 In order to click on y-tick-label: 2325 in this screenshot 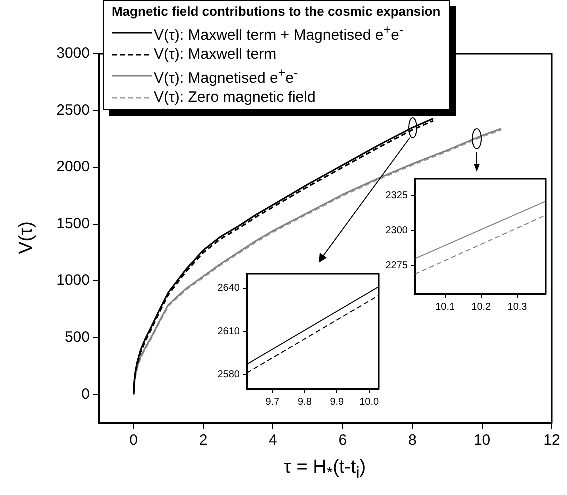, I will do `click(397, 196)`.